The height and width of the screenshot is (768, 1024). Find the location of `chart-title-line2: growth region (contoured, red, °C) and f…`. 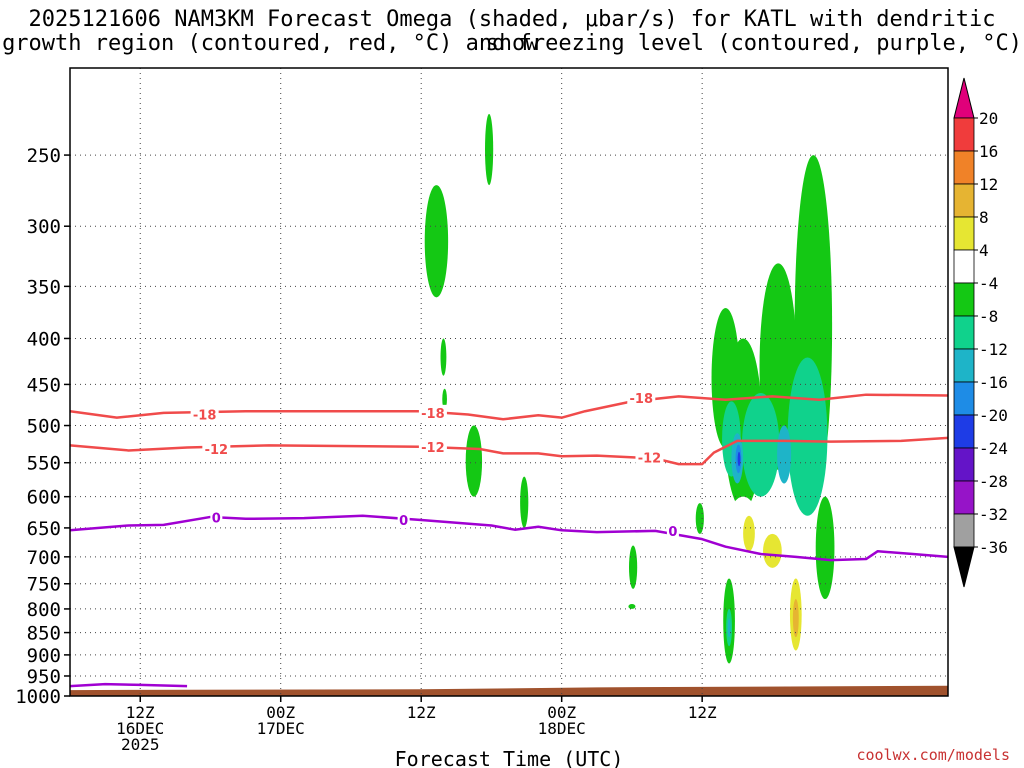

chart-title-line2: growth region (contoured, red, °C) and f… is located at coordinates (512, 43).